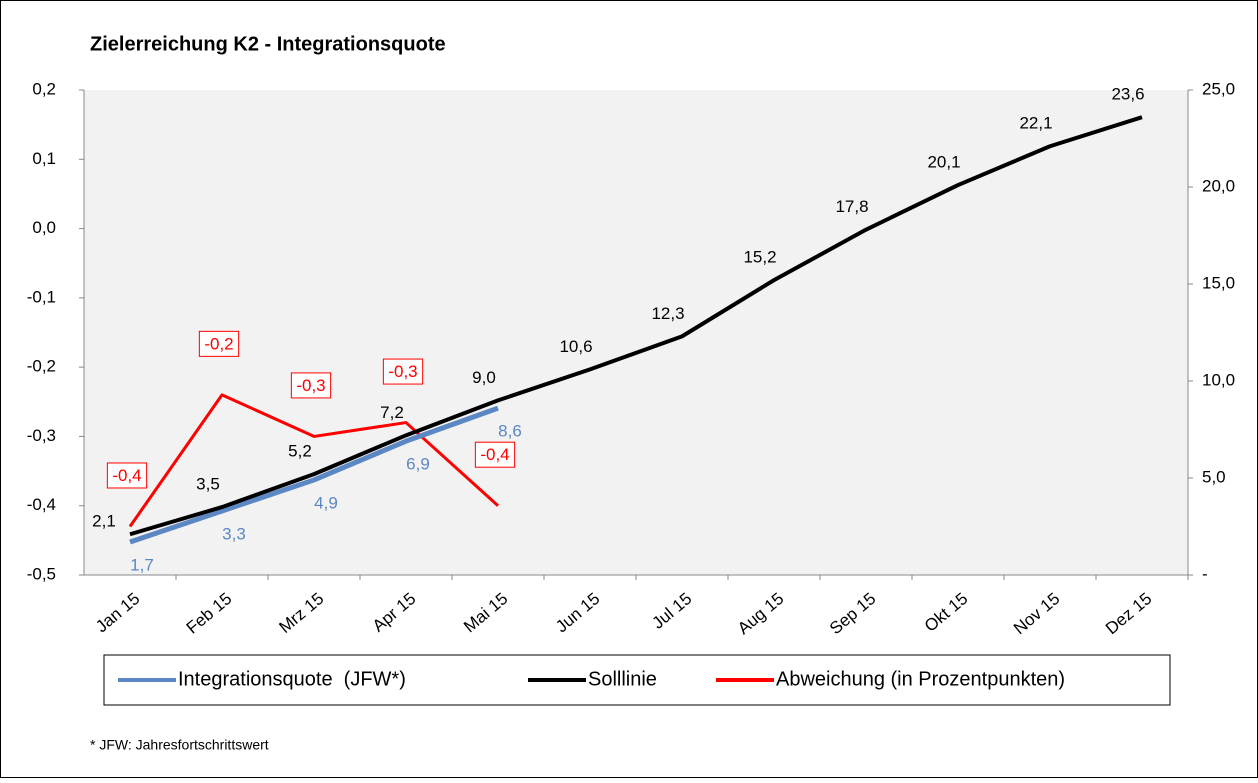 This screenshot has width=1258, height=783. What do you see at coordinates (104, 521) in the screenshot?
I see `data-label: 2,1` at bounding box center [104, 521].